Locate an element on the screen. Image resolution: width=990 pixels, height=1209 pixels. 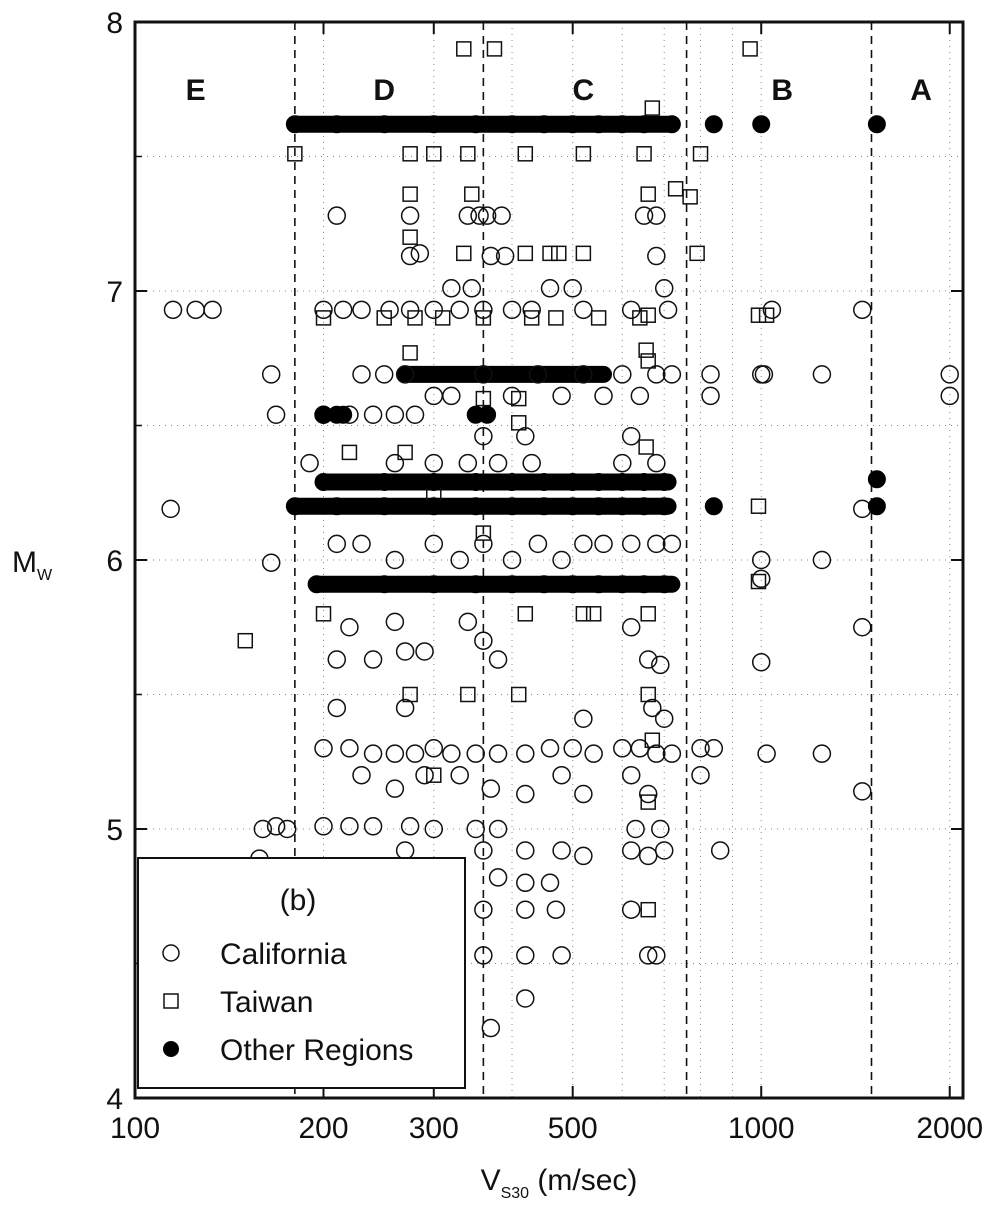
y-tick-label: 7 is located at coordinates (114, 292).